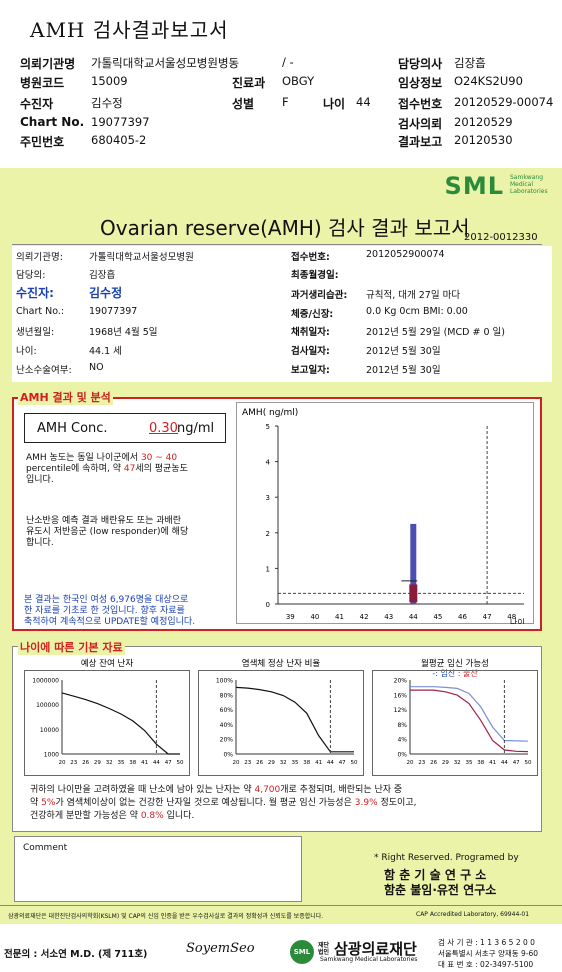 The image size is (562, 972). I want to click on amh-equivalent-age: 47, so click(129, 469).